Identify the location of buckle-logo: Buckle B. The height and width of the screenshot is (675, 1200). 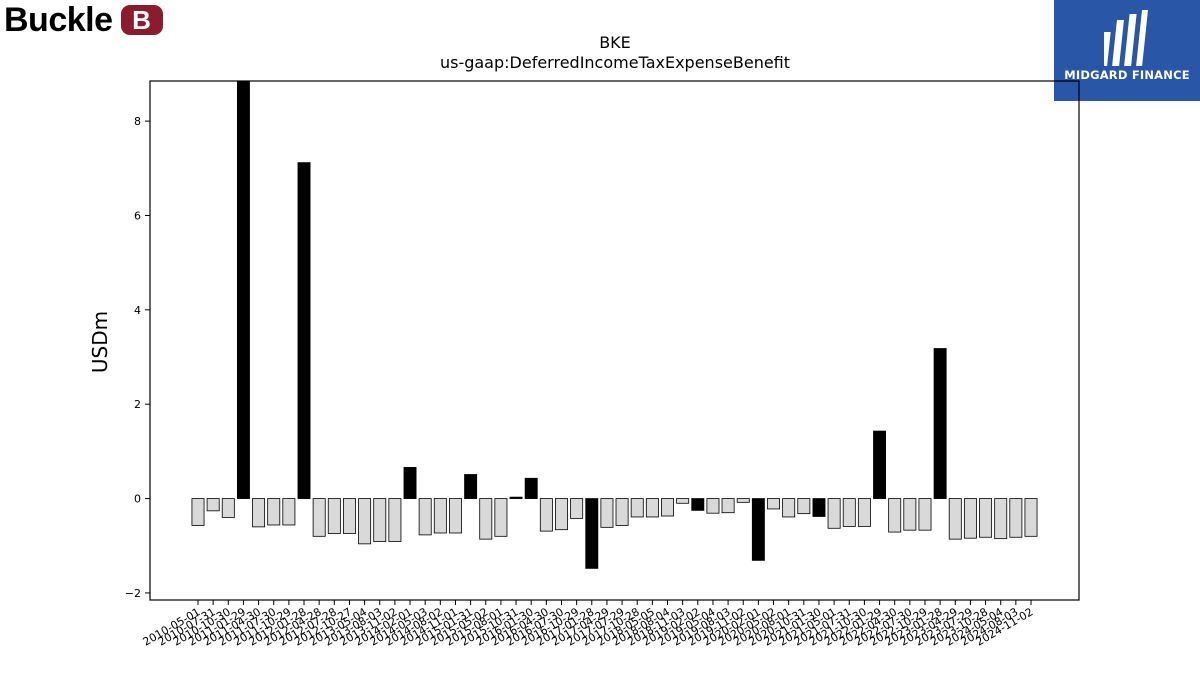
(83, 20).